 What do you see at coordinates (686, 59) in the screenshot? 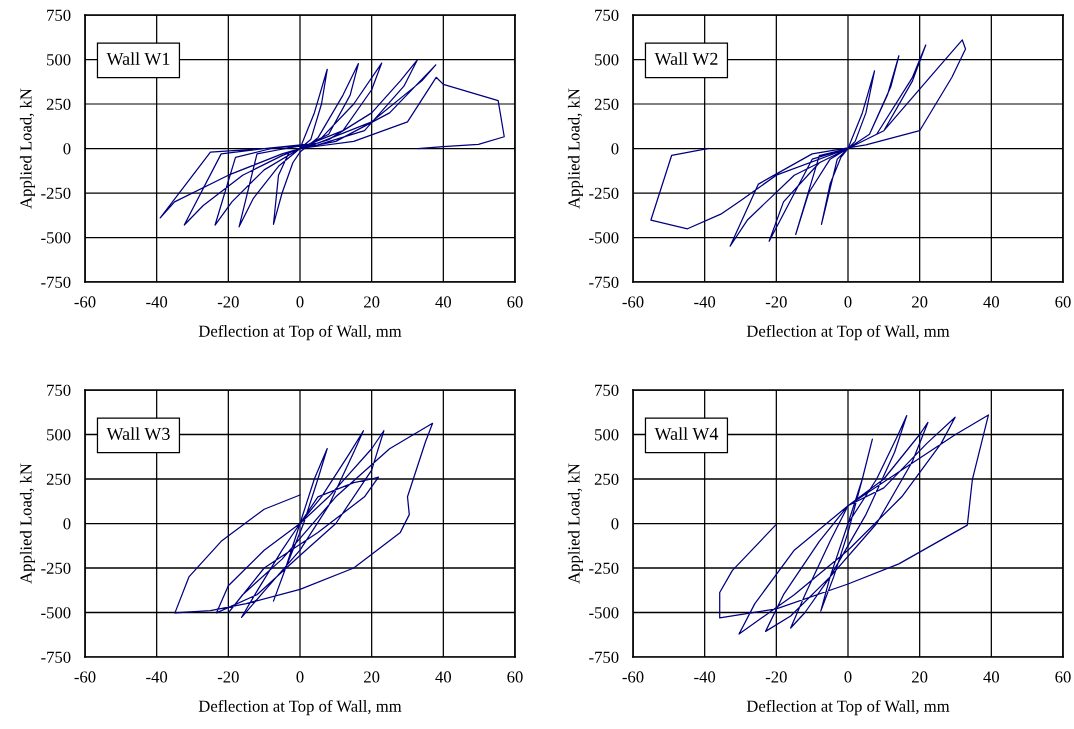
I see `annotation: Wall W2` at bounding box center [686, 59].